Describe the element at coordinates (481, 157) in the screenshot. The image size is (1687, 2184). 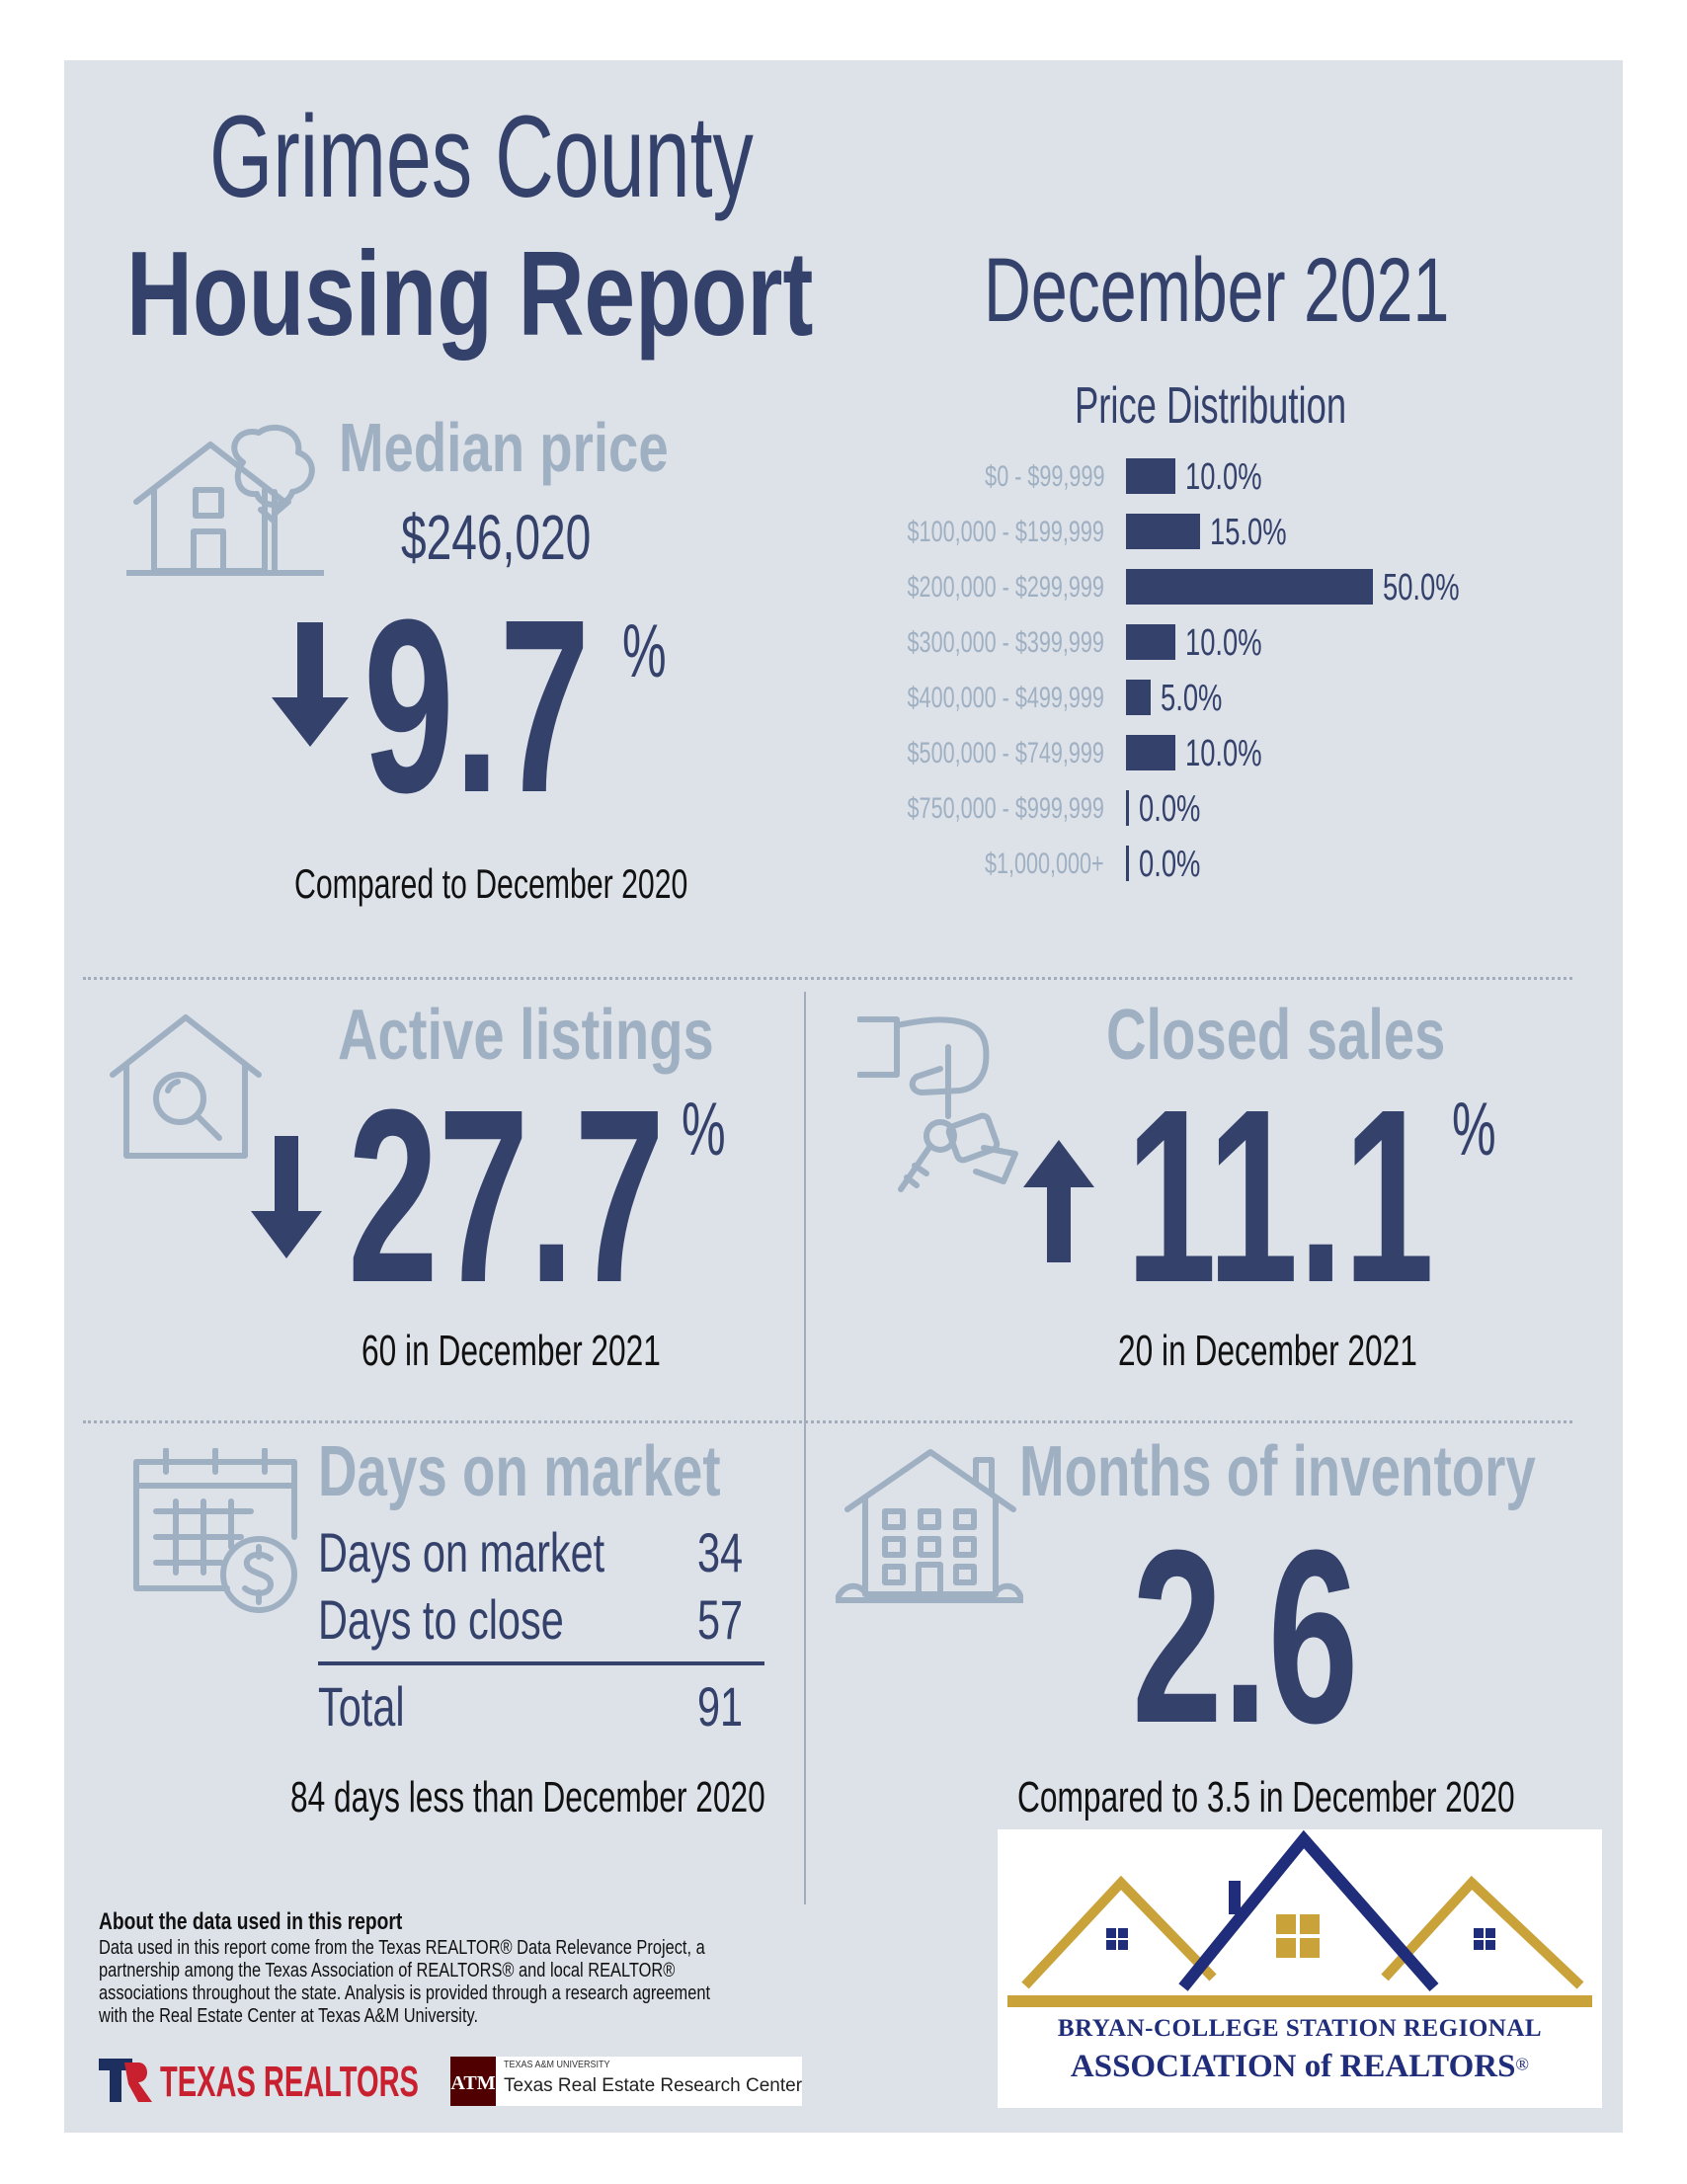
I see `title-county: Grimes County` at that location.